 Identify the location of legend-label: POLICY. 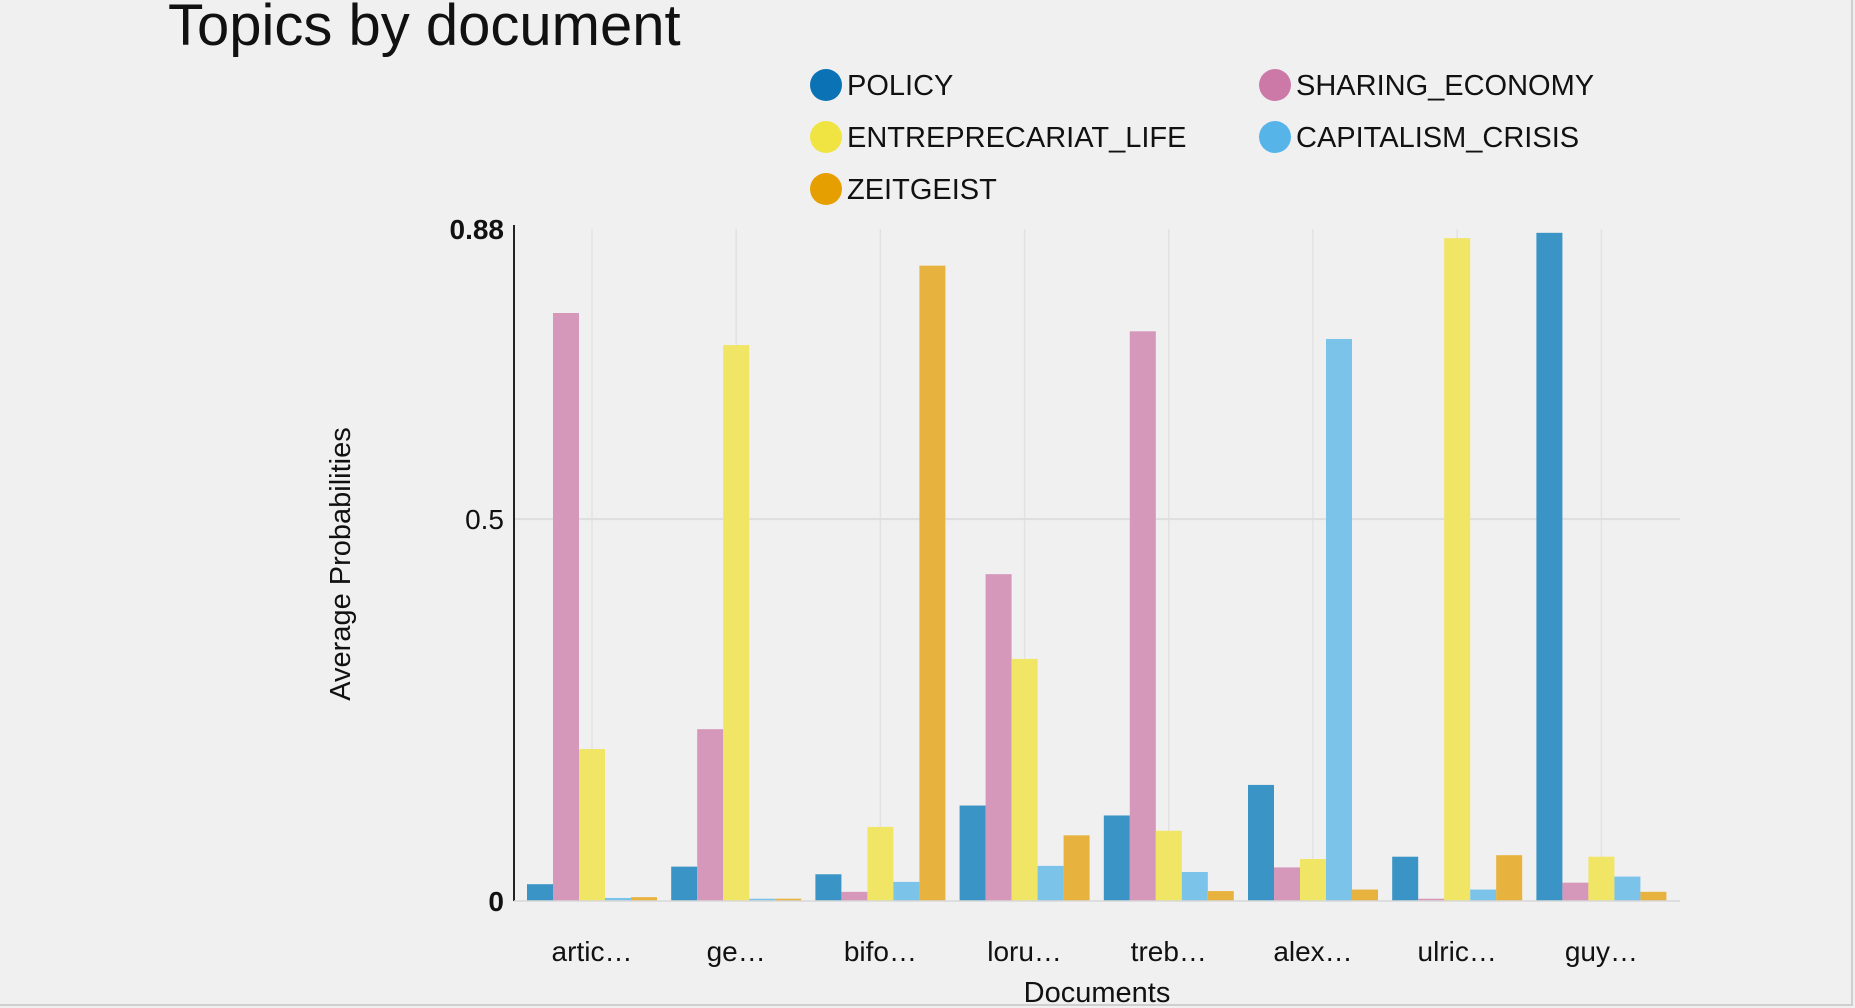
(900, 86).